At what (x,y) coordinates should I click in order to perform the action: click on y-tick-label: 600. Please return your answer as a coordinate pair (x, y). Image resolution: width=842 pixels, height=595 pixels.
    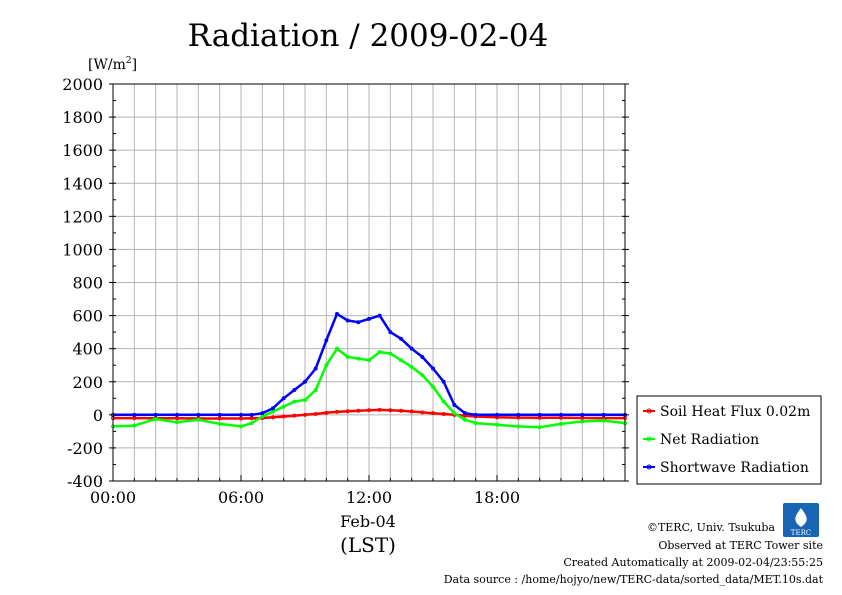
    Looking at the image, I should click on (87, 316).